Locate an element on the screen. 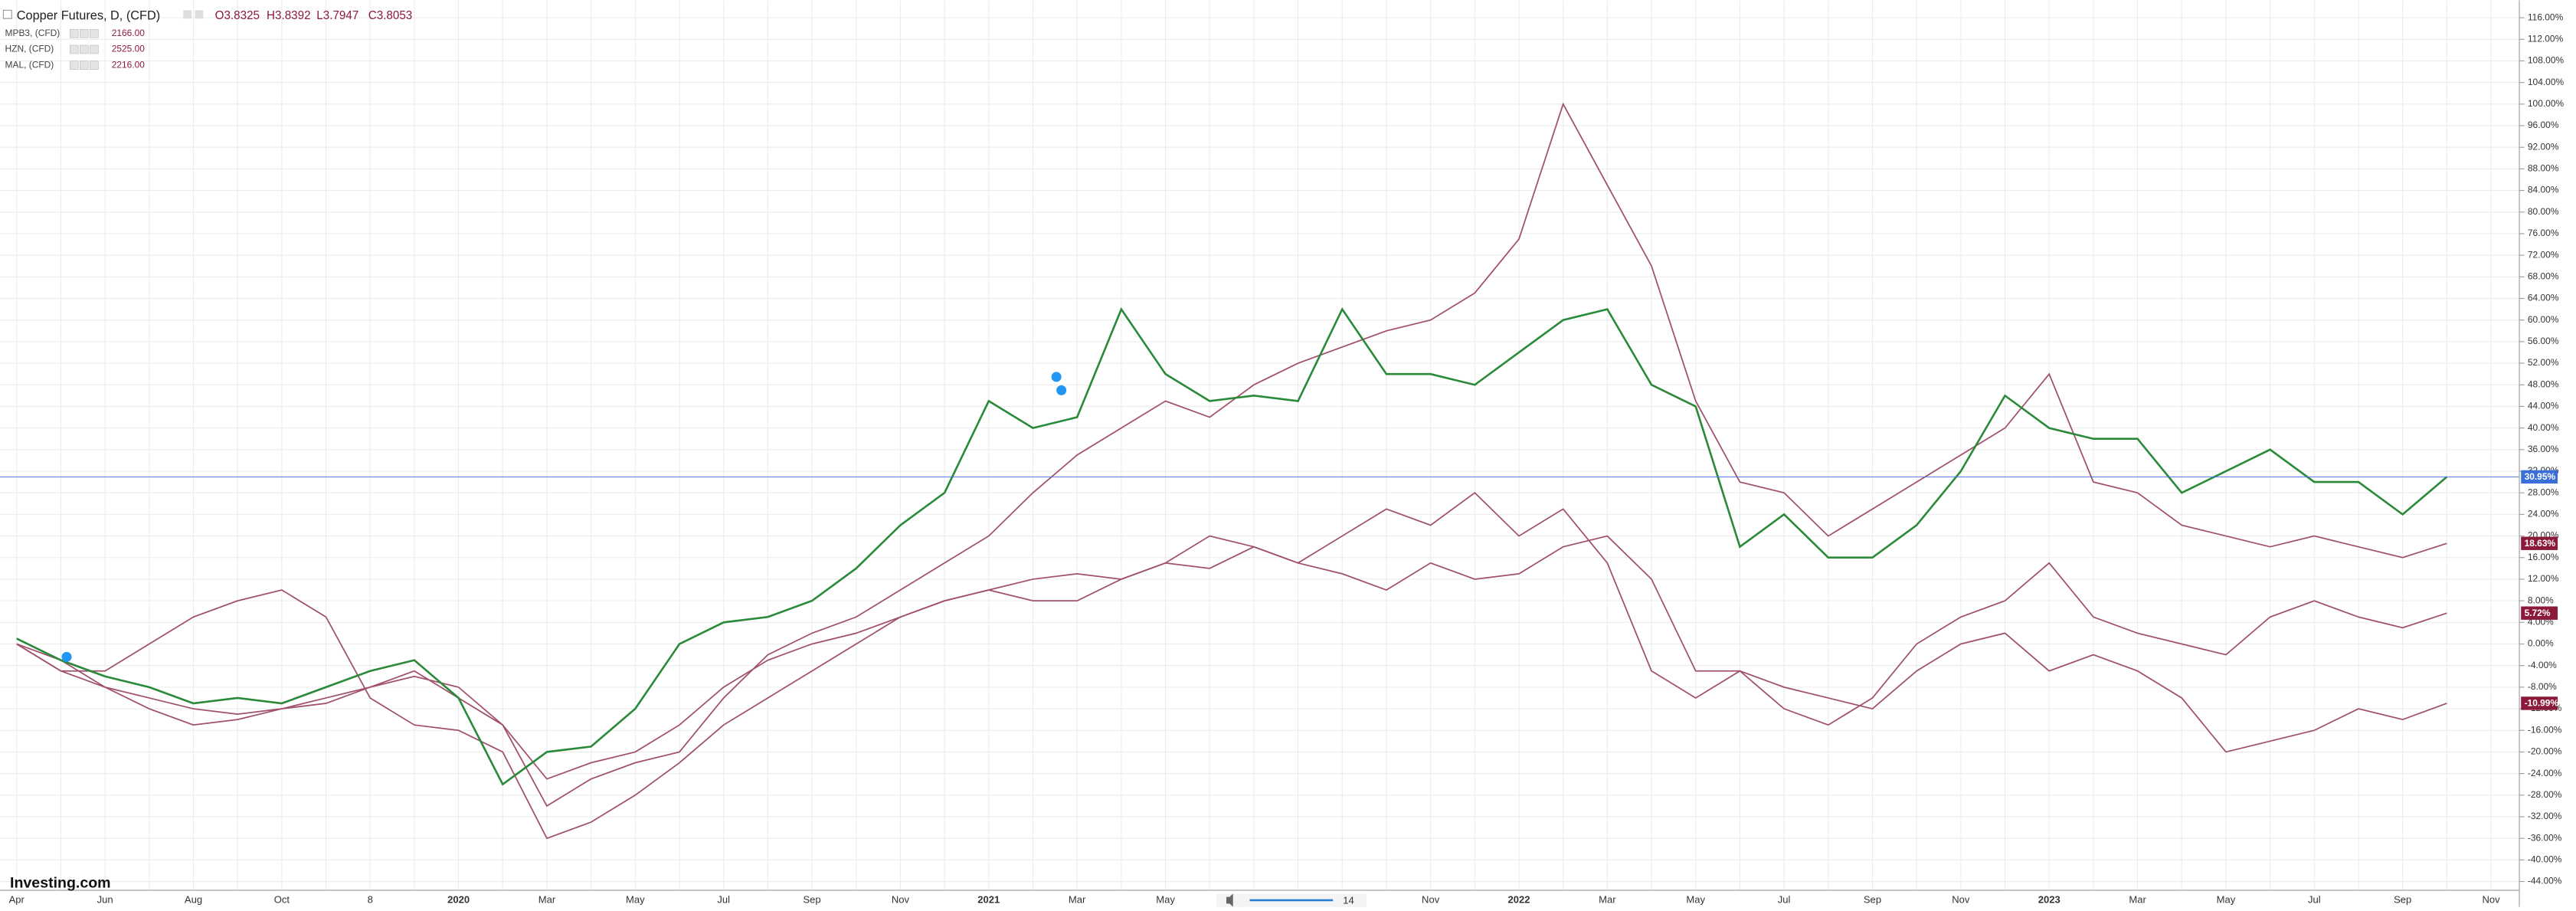 The height and width of the screenshot is (911, 2576). collapse-icon is located at coordinates (7, 14).